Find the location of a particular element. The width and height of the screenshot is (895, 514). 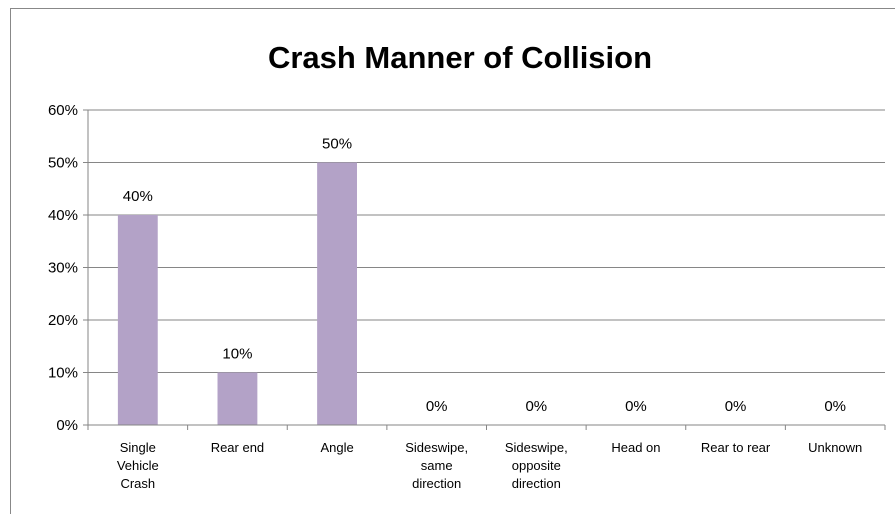

x-tick-label: Sideswipe, same direction is located at coordinates (436, 465).